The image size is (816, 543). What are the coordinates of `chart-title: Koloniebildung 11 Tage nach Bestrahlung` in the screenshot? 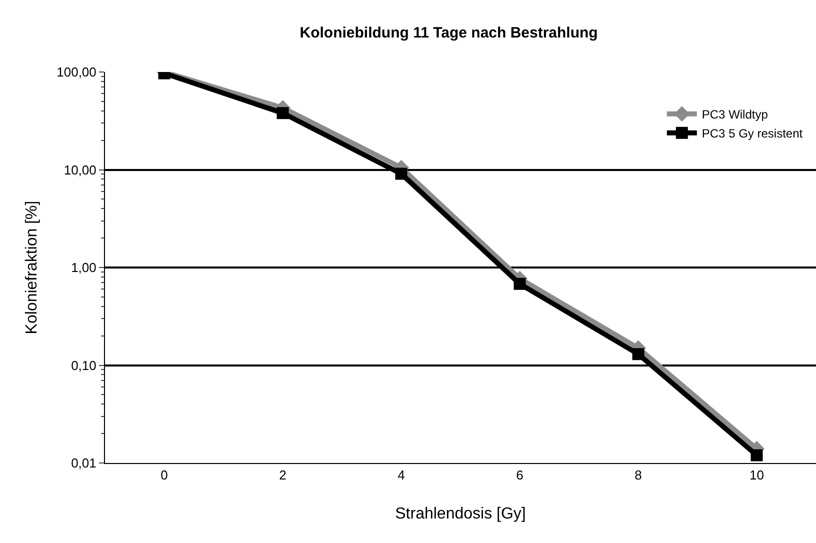 It's located at (449, 33).